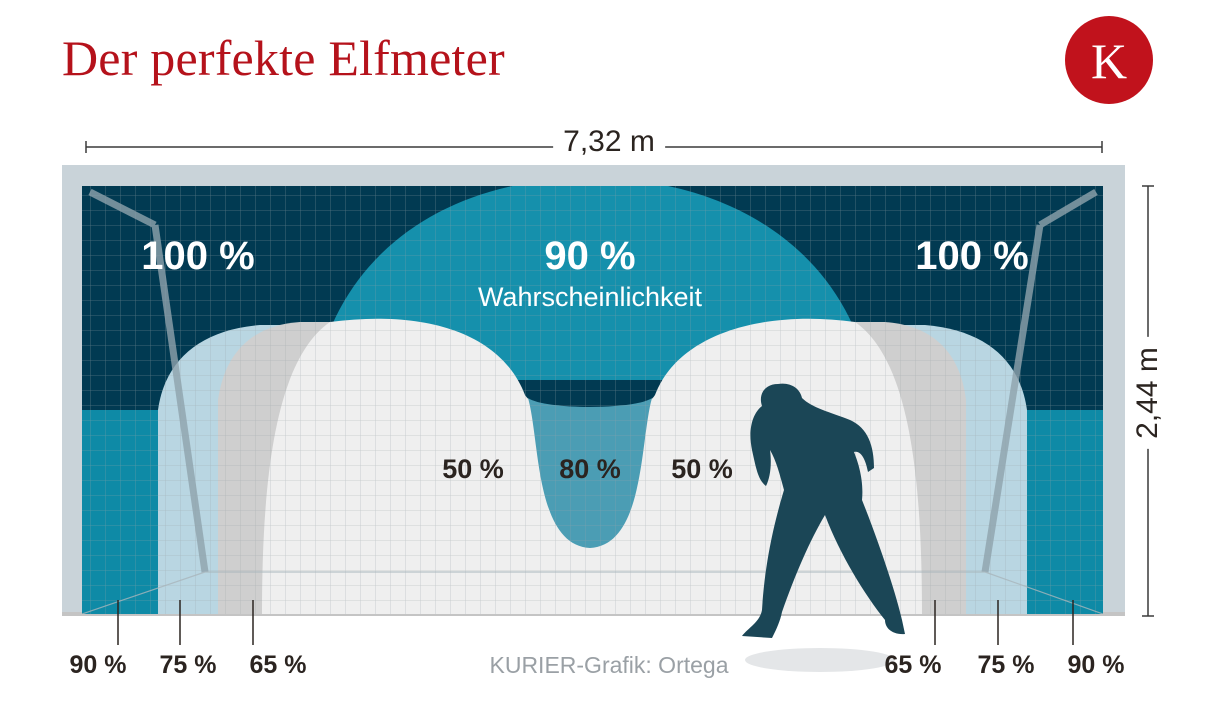 The width and height of the screenshot is (1218, 720). I want to click on zone-top-center-value: 90 %, so click(590, 256).